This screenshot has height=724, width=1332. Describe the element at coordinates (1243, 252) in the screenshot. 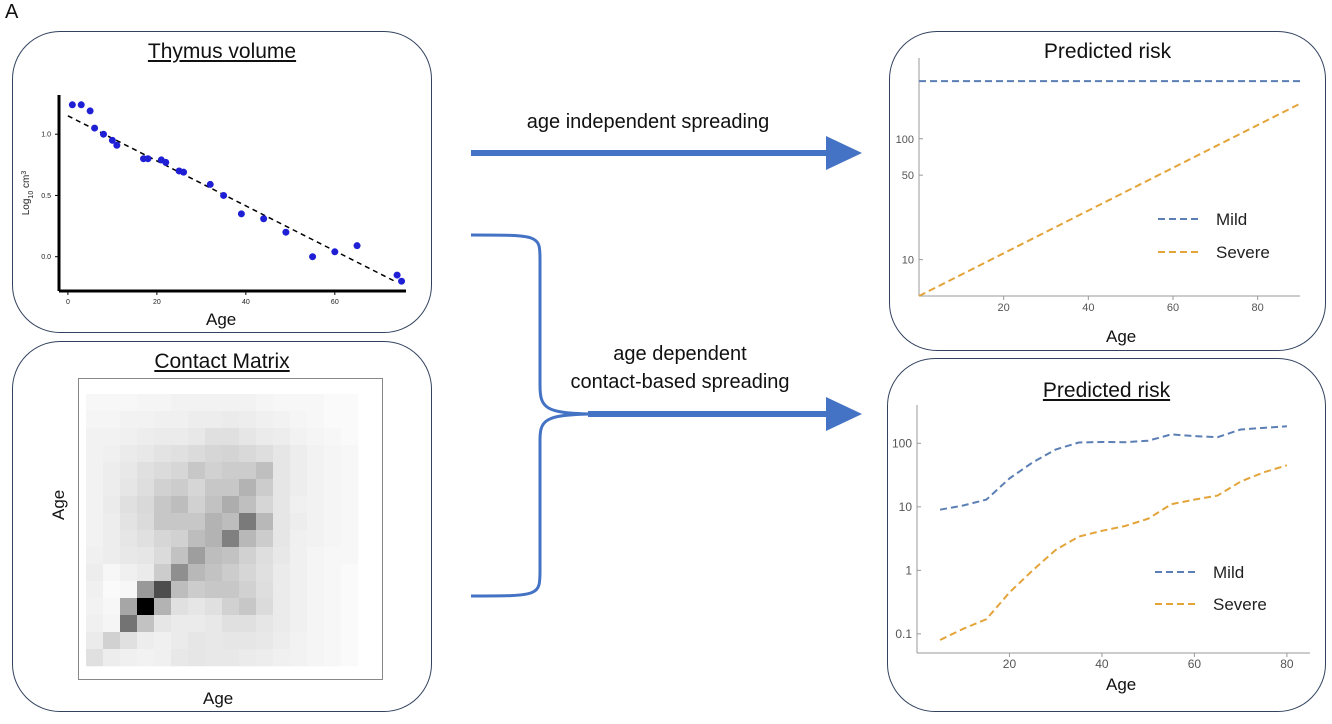

I see `risk-top-legend-label-severe: Severe` at that location.